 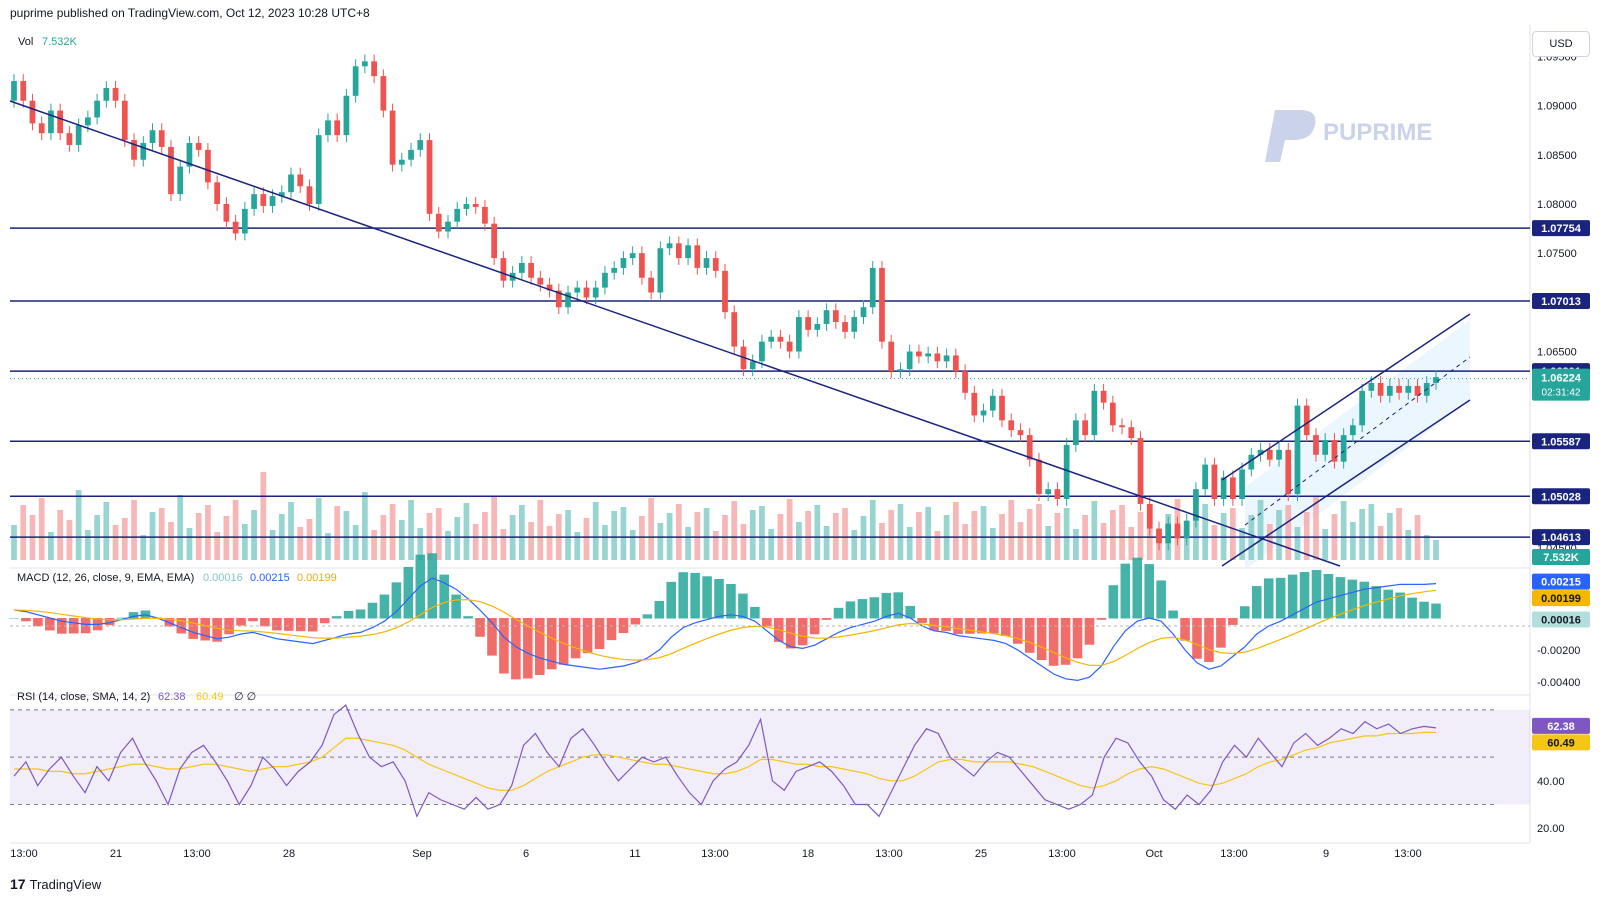 I want to click on channel-lower-line, so click(x=1346, y=483).